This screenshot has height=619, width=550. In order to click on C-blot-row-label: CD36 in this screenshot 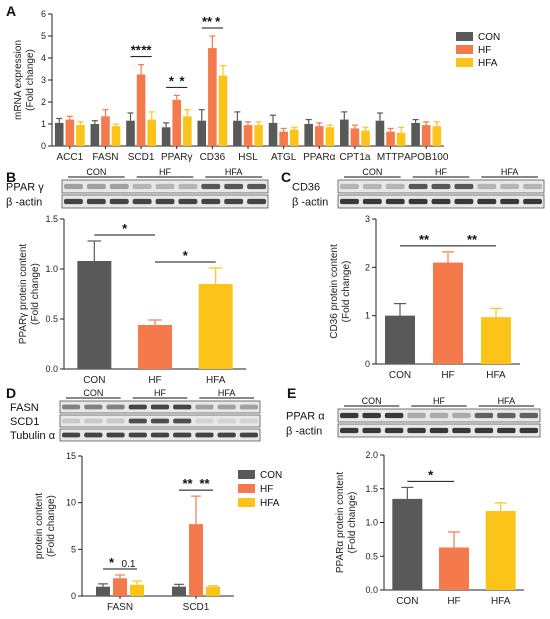, I will do `click(306, 188)`.